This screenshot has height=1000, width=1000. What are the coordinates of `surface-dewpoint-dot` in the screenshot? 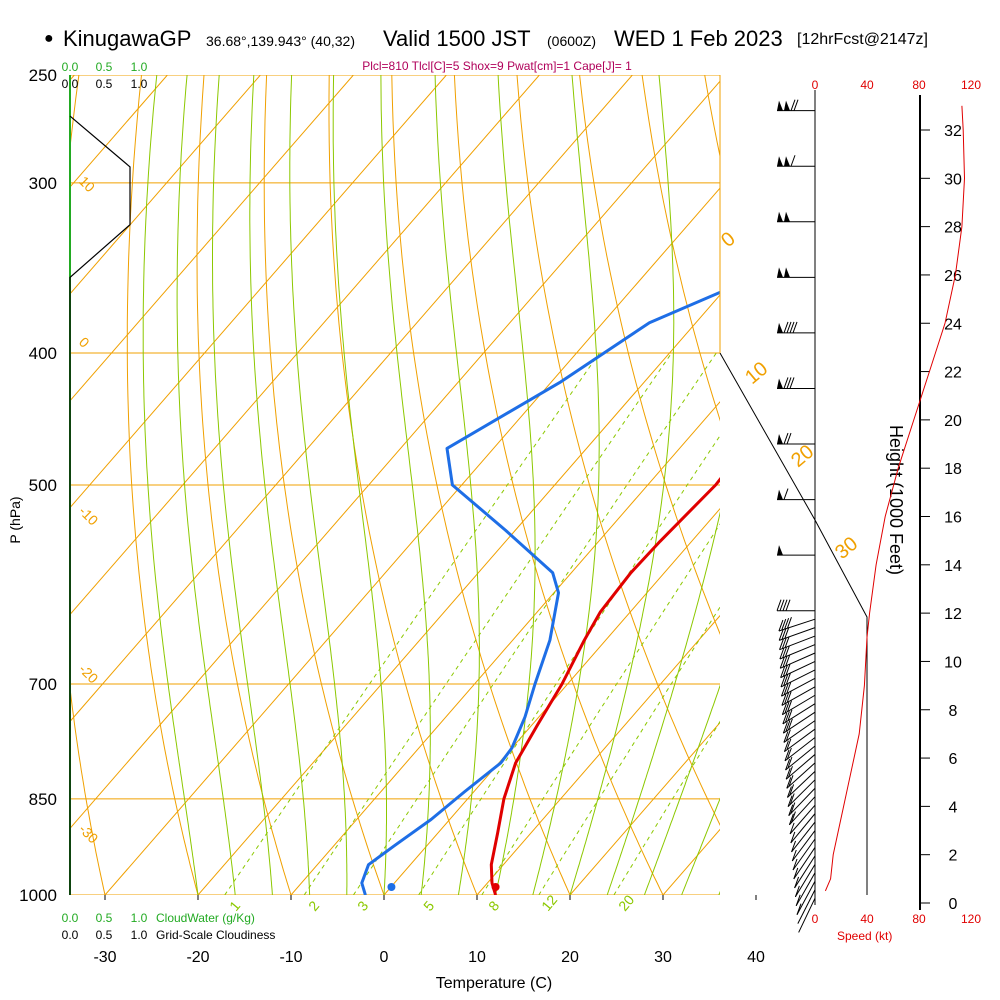 It's located at (391, 887).